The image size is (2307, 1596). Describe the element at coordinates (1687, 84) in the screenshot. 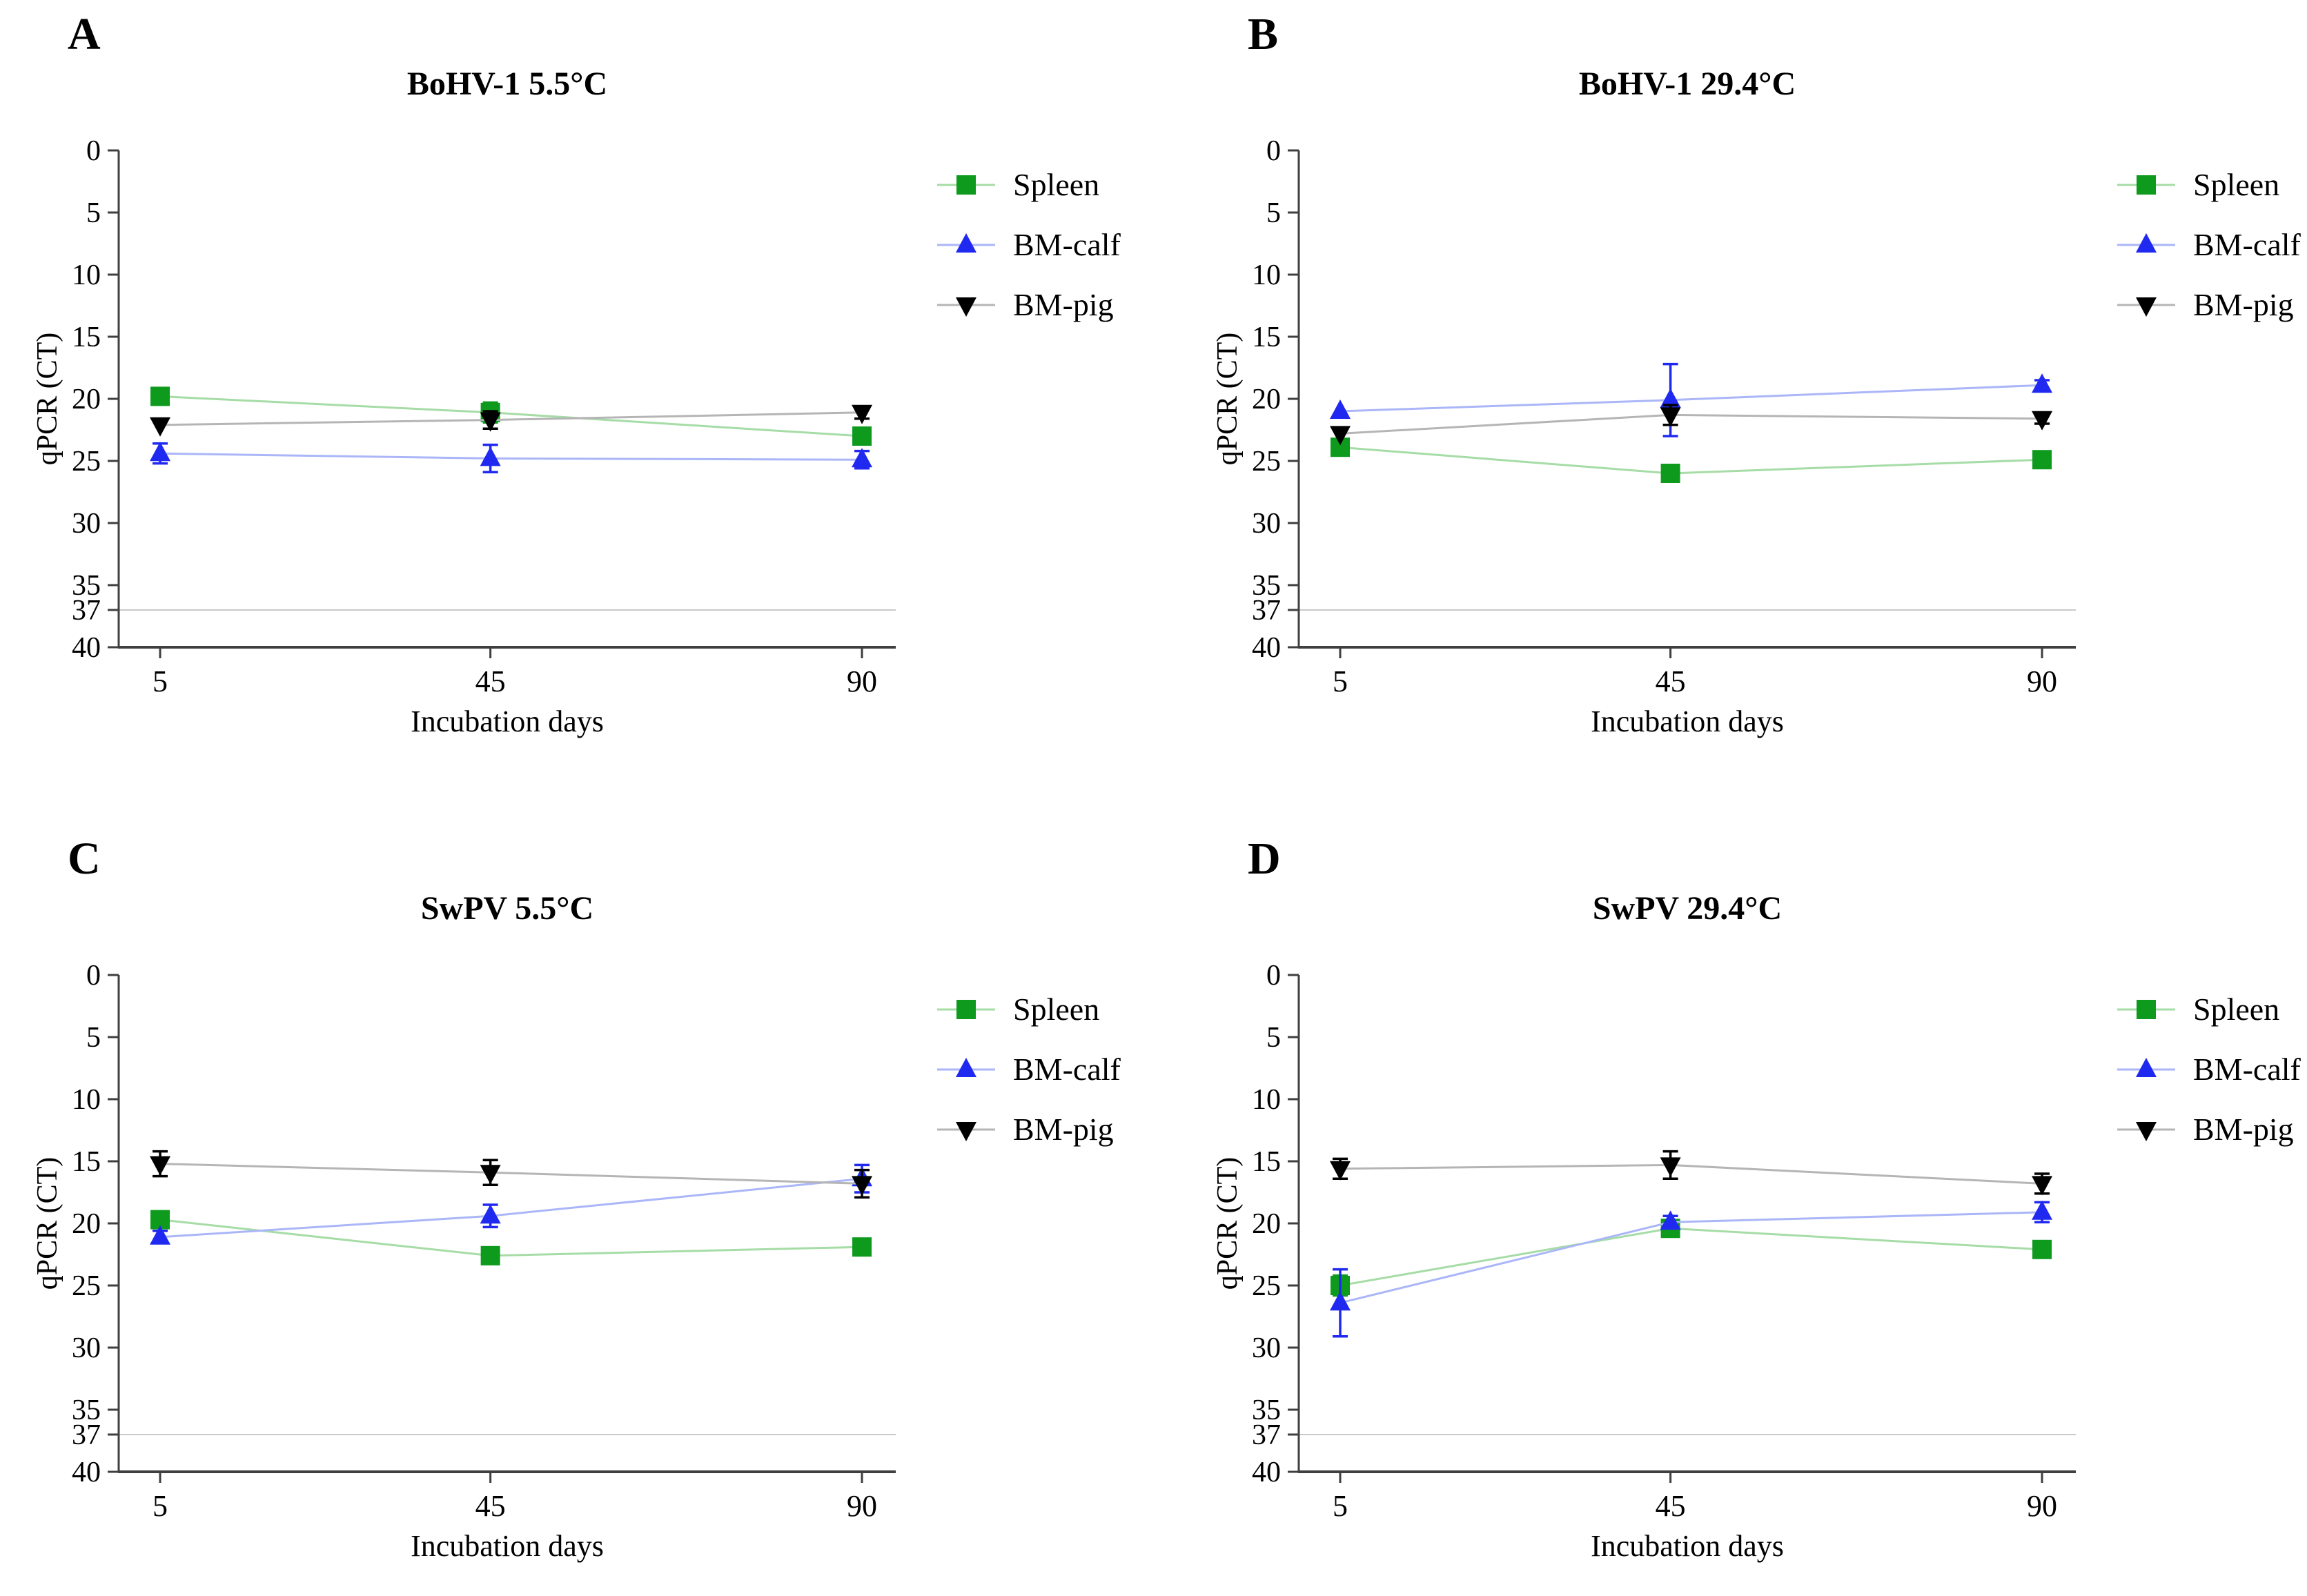

I see `panel-title-b: BoHV-1 29.4°C` at that location.